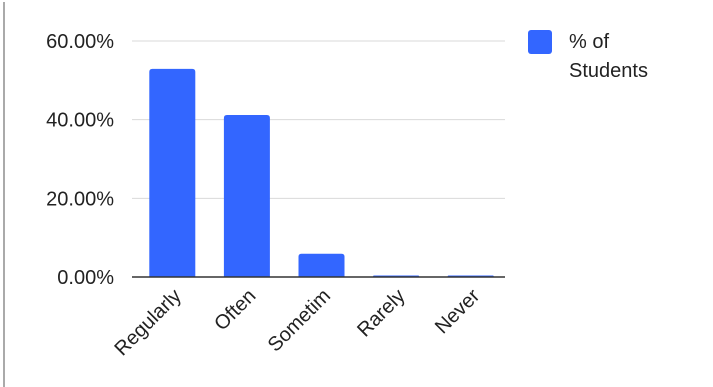 The height and width of the screenshot is (387, 713). What do you see at coordinates (381, 313) in the screenshot?
I see `x-tick-label: Rarely` at bounding box center [381, 313].